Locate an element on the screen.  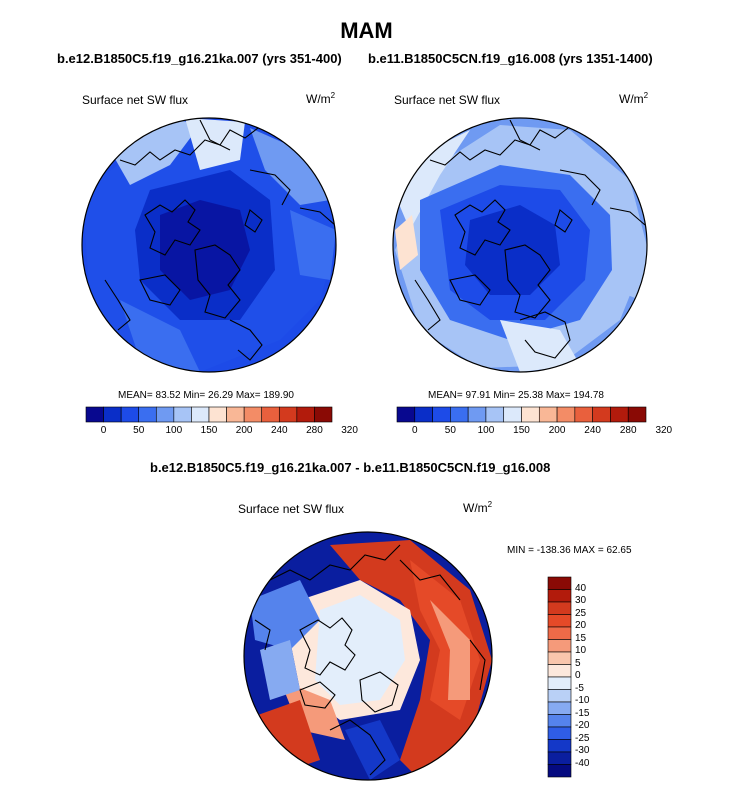
left-variable-label: Surface net SW flux is located at coordinates (135, 100).